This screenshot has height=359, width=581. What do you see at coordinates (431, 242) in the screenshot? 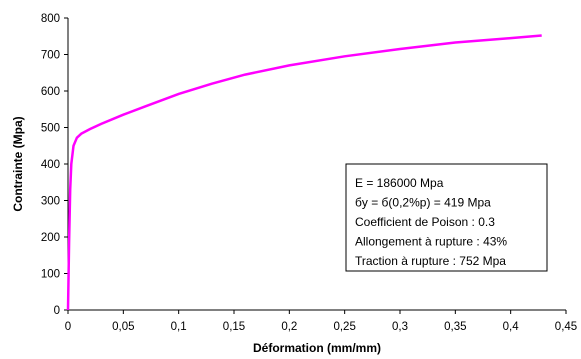
I see `property-line: Allongement à rupture : 43%` at bounding box center [431, 242].